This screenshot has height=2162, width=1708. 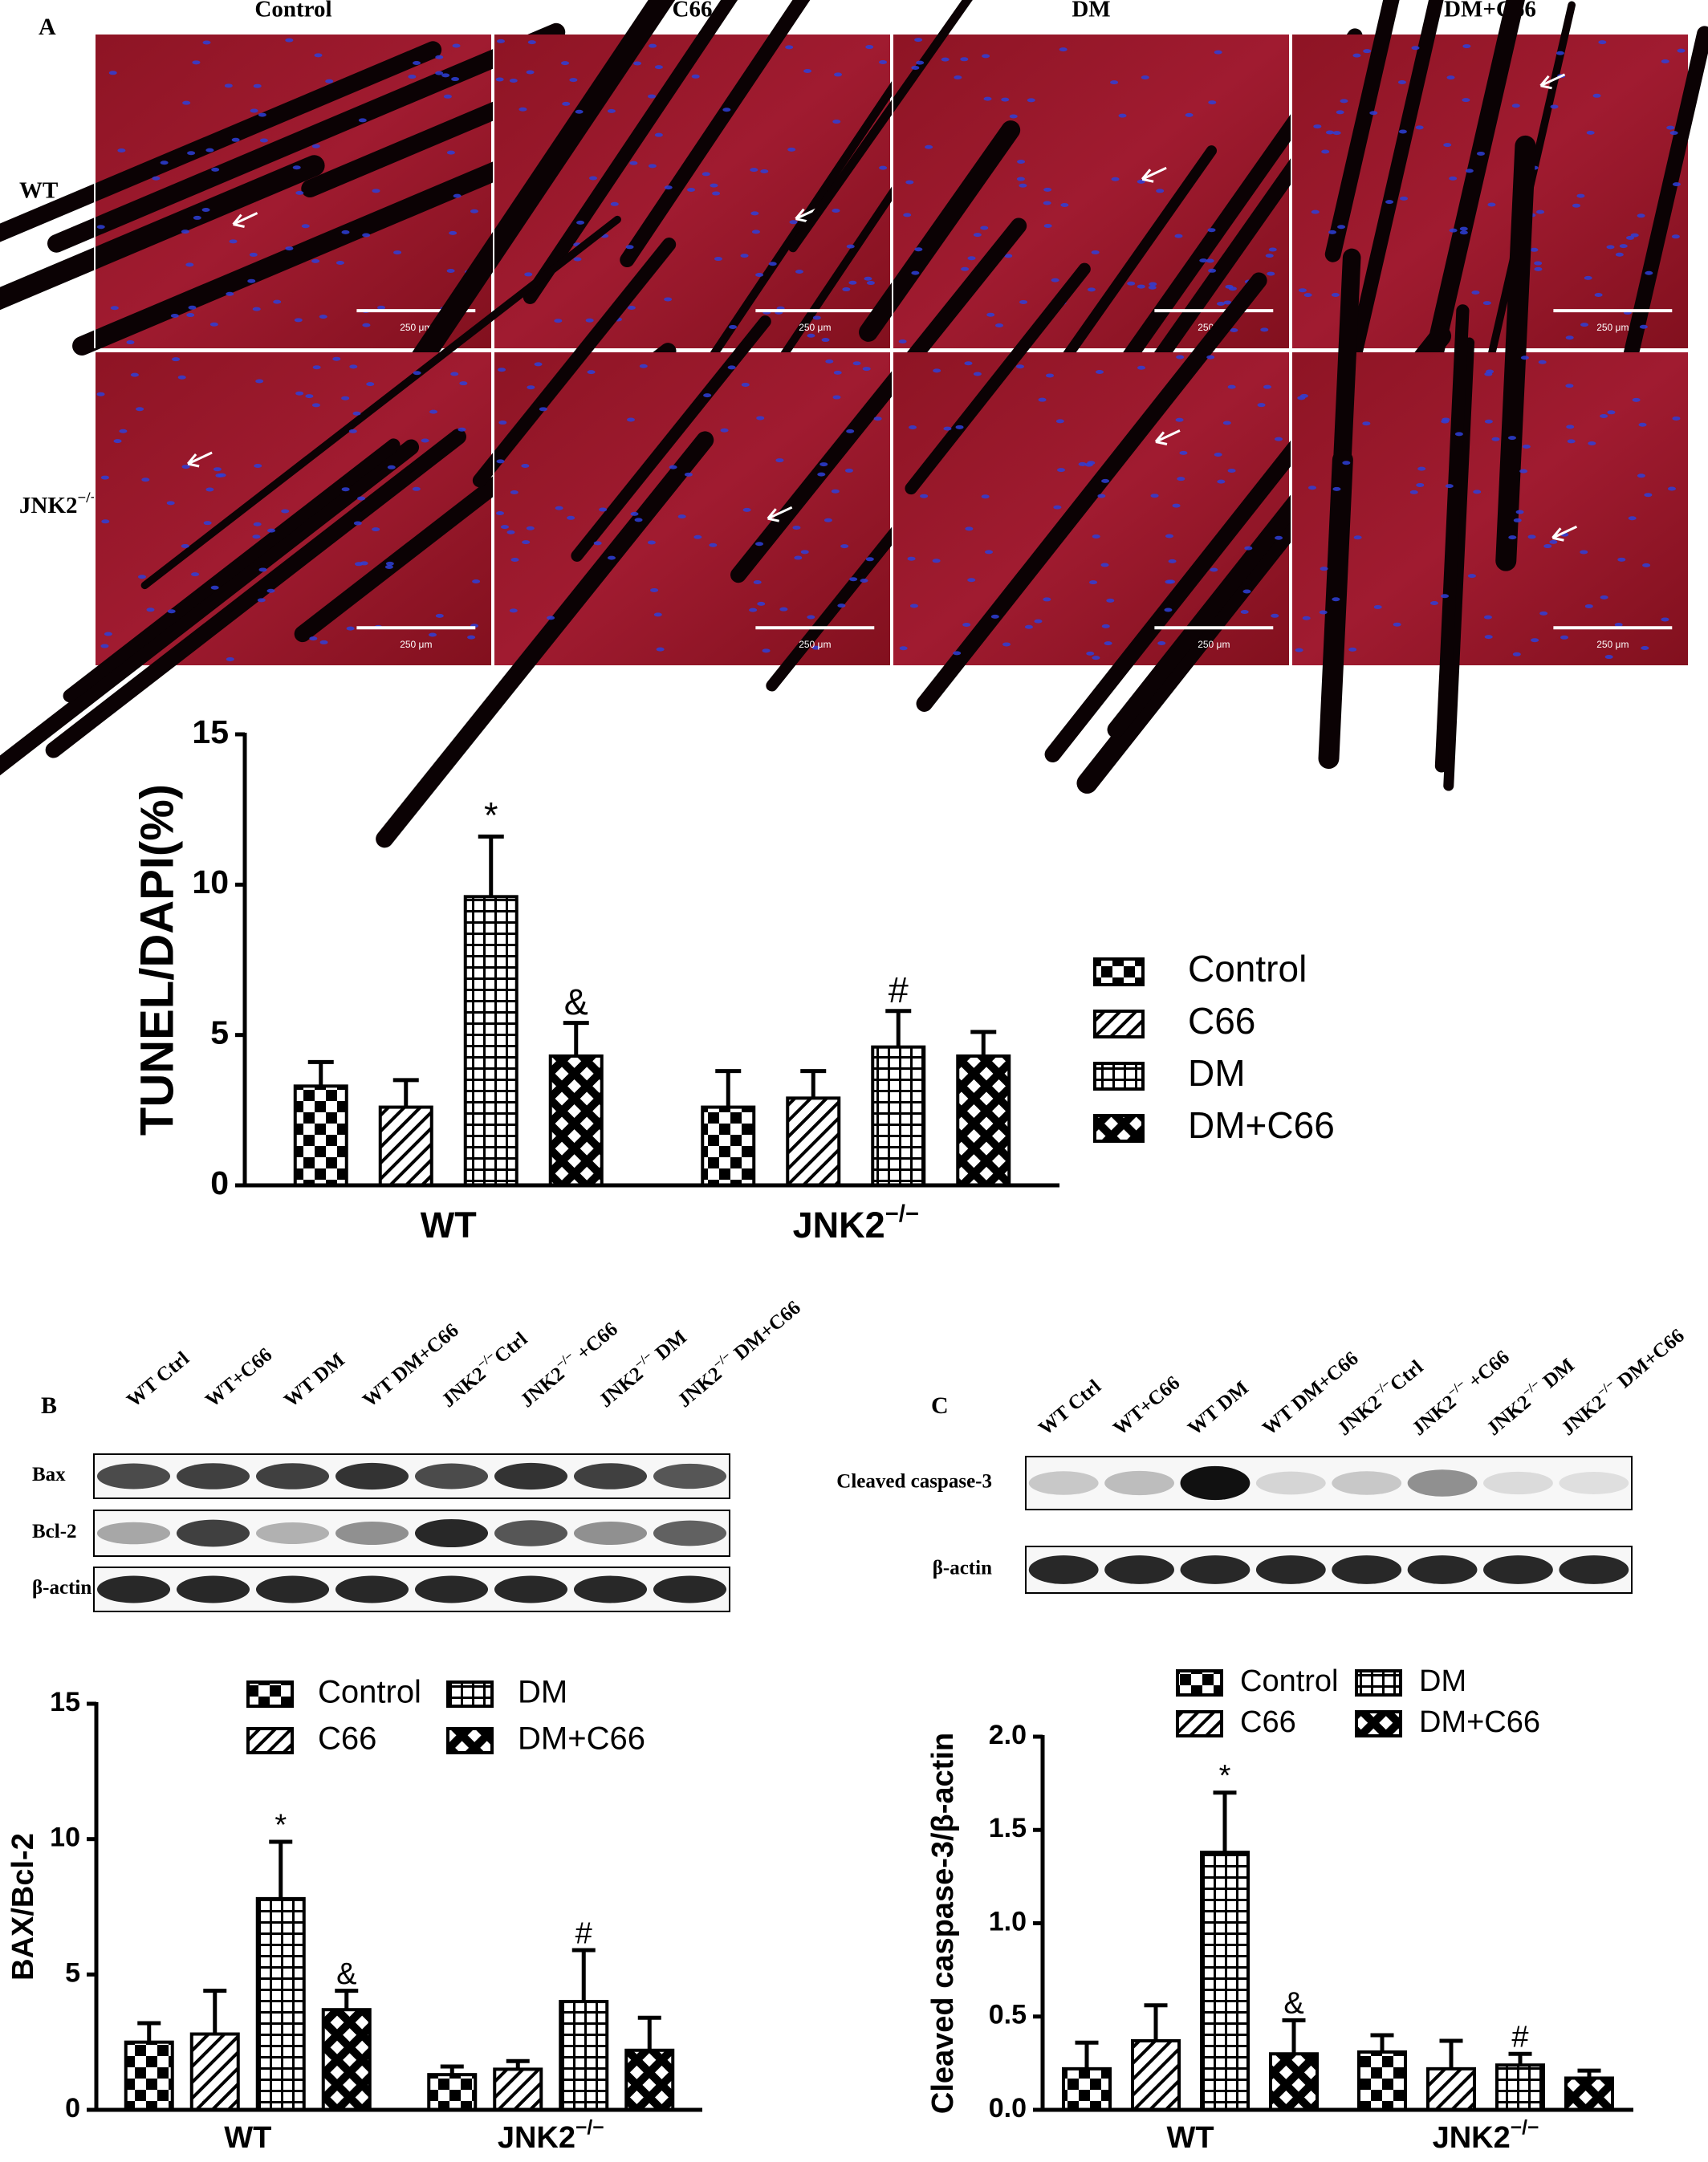 I want to click on legend-label: C66, so click(x=1221, y=1021).